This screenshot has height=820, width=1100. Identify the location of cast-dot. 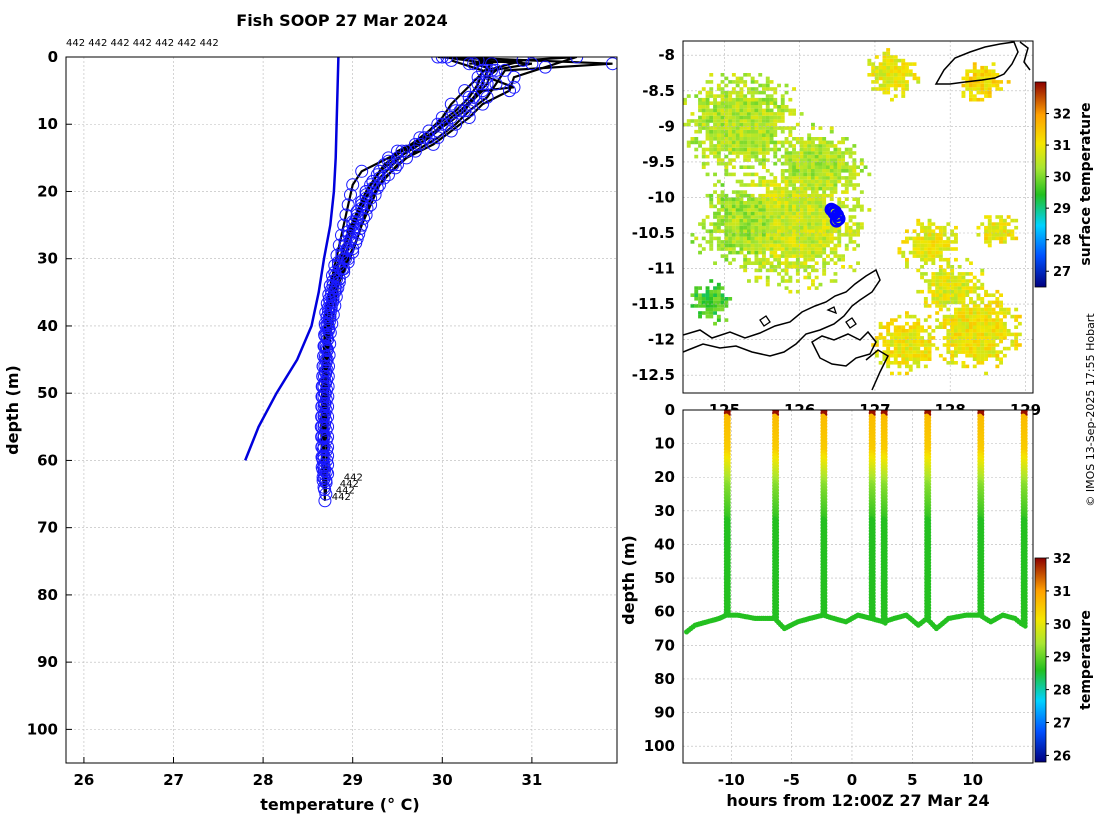
(873, 617).